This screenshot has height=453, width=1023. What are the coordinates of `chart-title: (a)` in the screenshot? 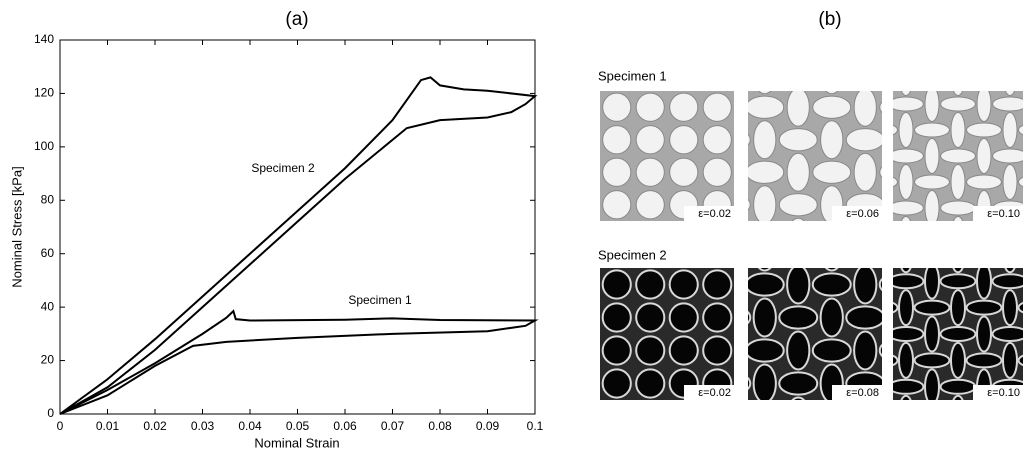 It's located at (296, 19).